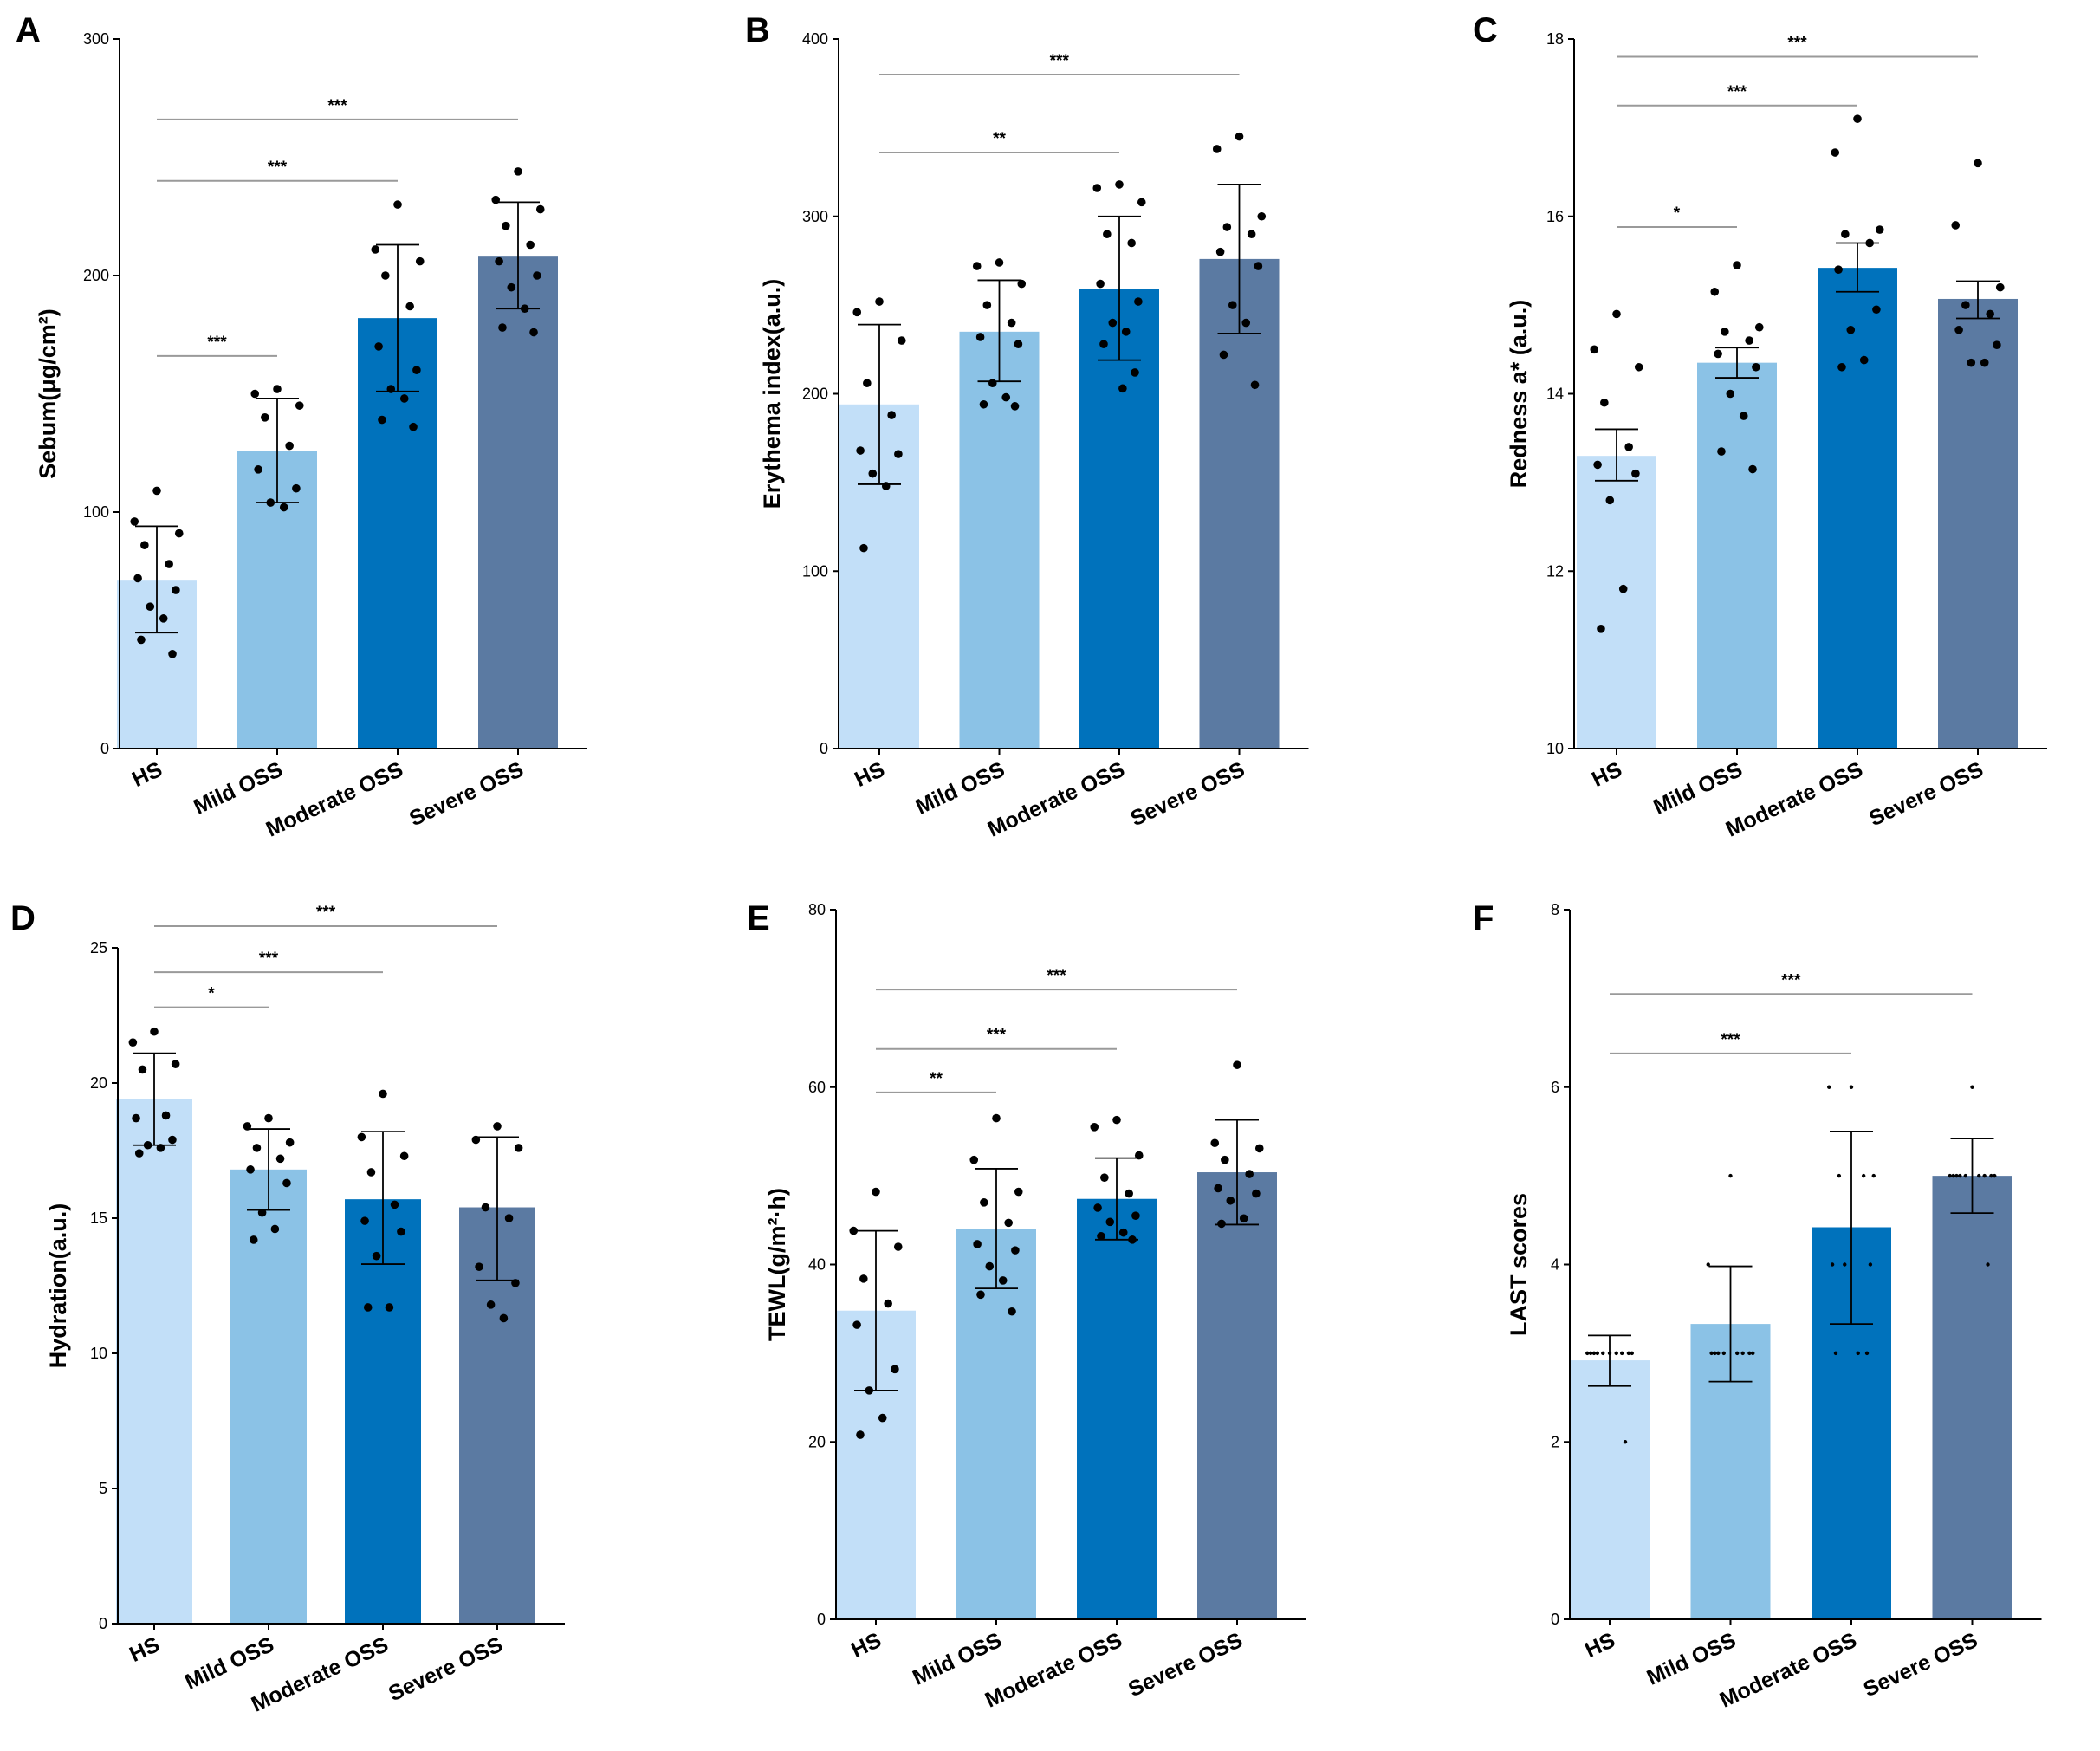  Describe the element at coordinates (23, 918) in the screenshot. I see `panel-letter: D` at that location.